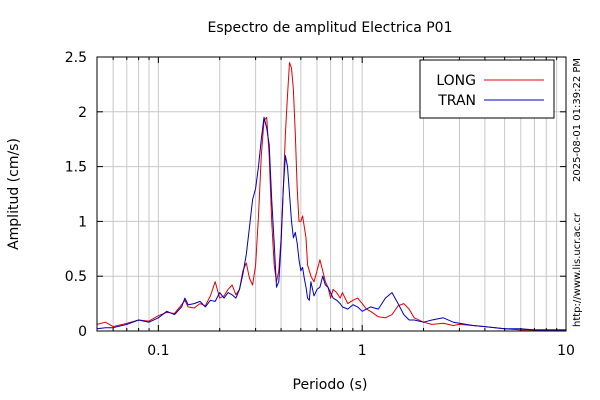  Describe the element at coordinates (82, 332) in the screenshot. I see `y-tick-label: 0` at that location.